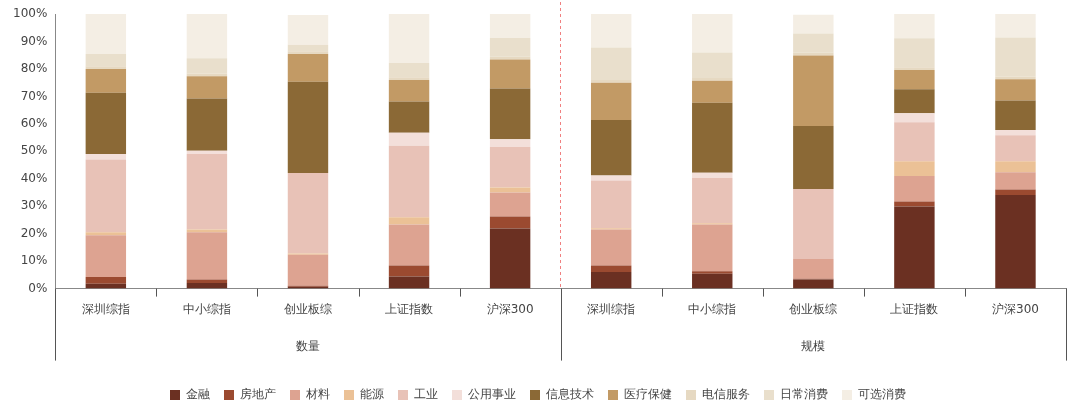  Describe the element at coordinates (34, 122) in the screenshot. I see `y-tick-label: 60%` at that location.